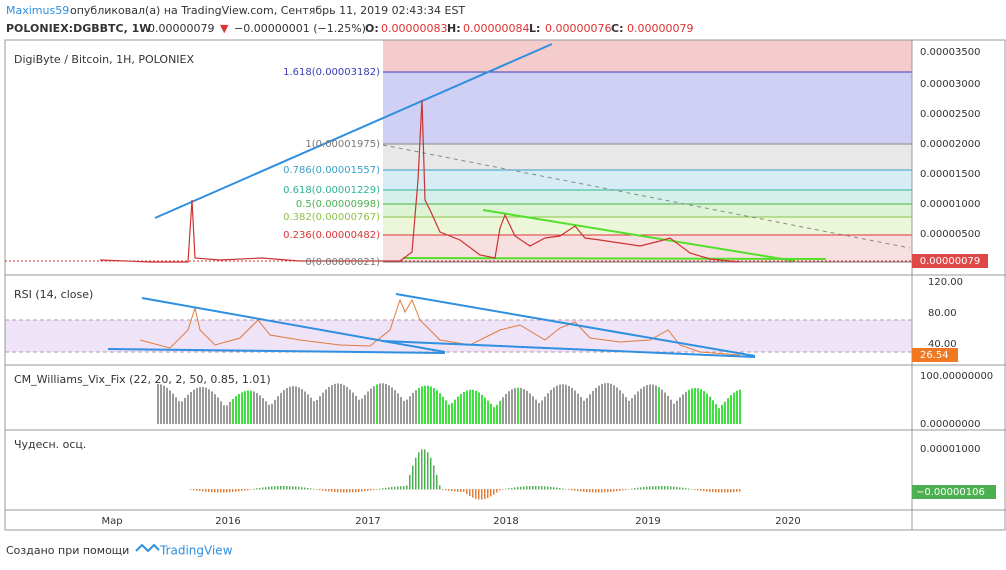 This screenshot has width=1006, height=570. What do you see at coordinates (147, 548) in the screenshot?
I see `logo` at bounding box center [147, 548].